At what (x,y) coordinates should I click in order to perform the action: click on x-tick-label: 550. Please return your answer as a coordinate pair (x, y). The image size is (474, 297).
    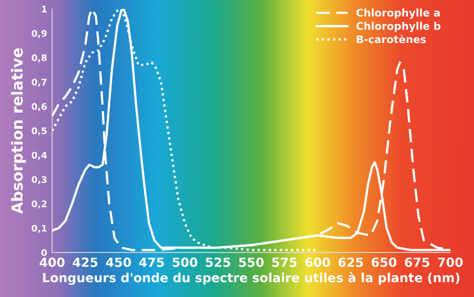
    Looking at the image, I should click on (251, 262).